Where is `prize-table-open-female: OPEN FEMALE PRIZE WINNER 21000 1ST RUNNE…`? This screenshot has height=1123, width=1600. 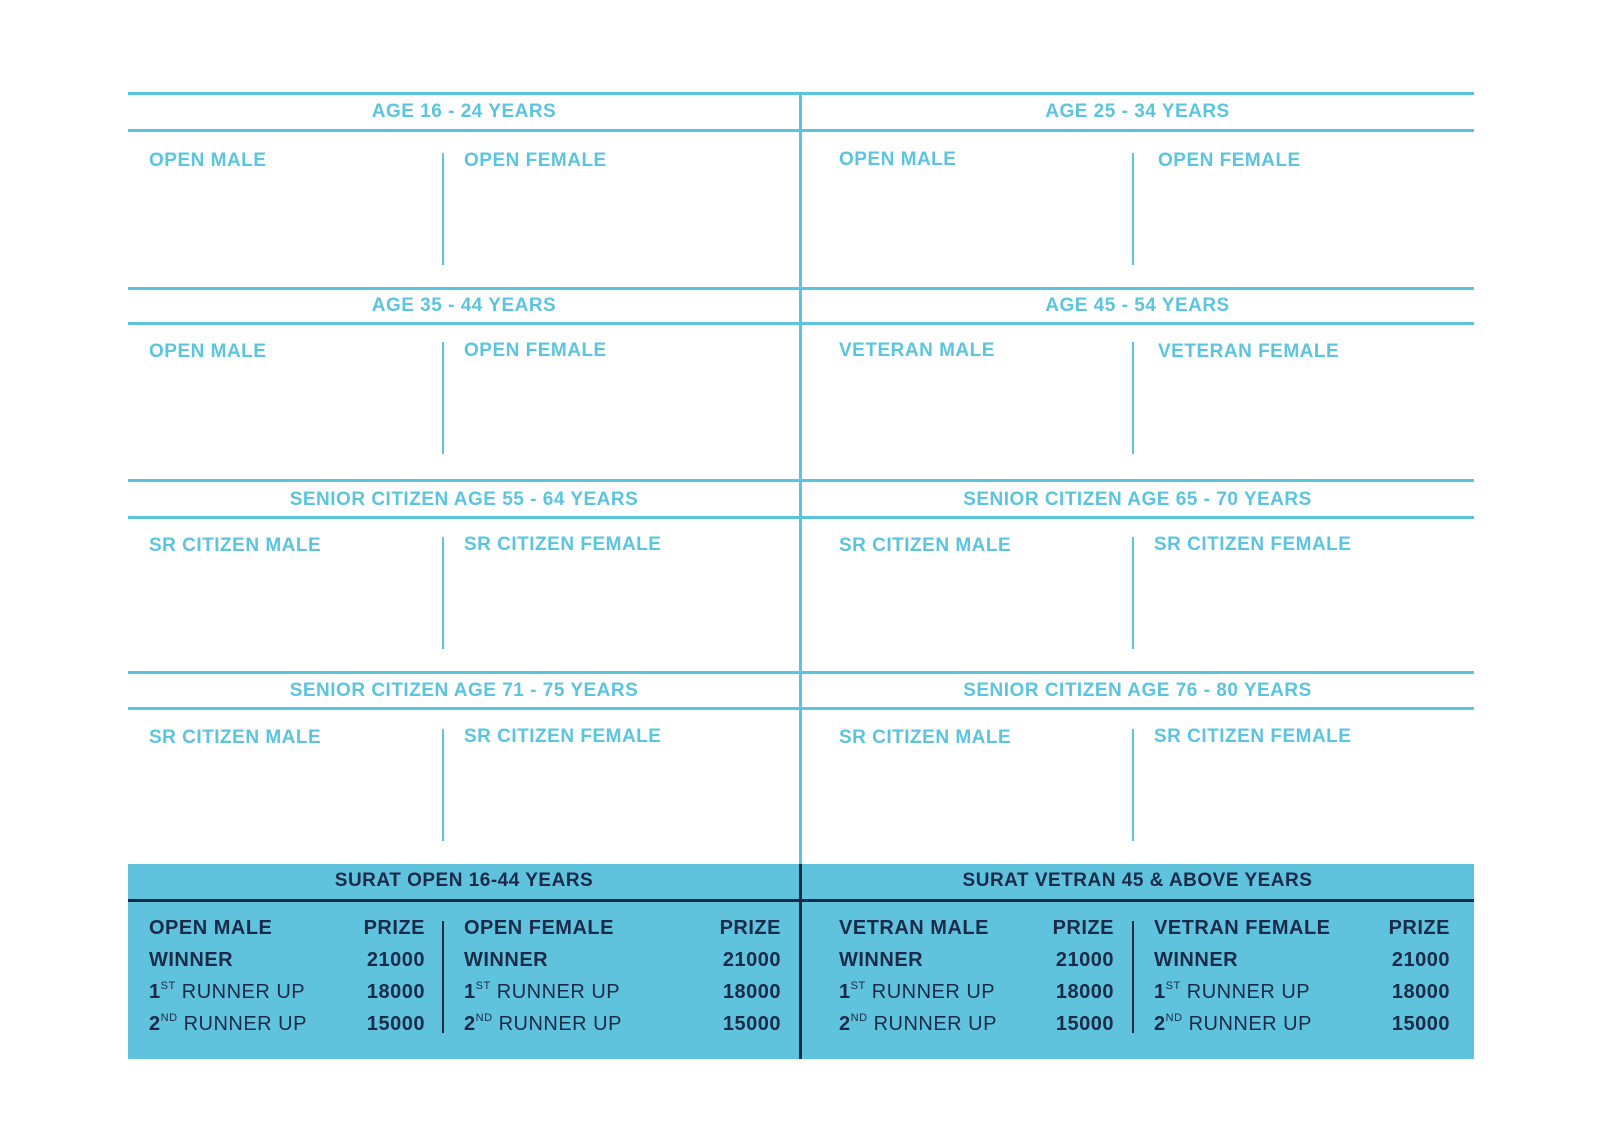
prize-table-open-female: OPEN FEMALE PRIZE WINNER 21000 1ST RUNNE… is located at coordinates (622, 976).